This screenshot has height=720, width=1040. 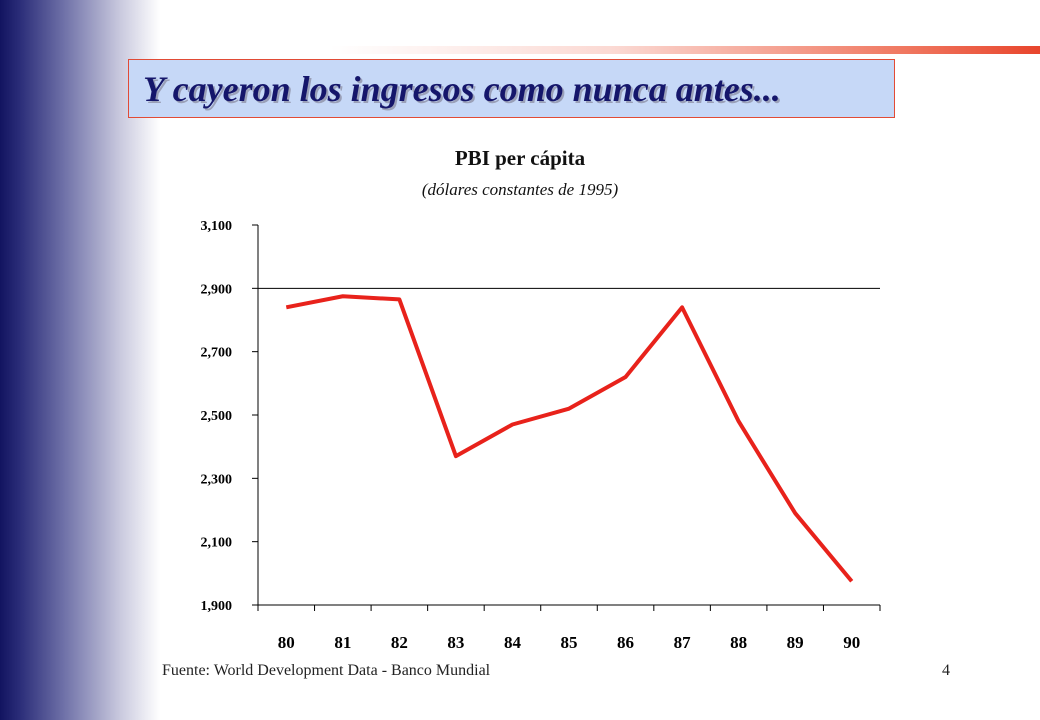 I want to click on chart-subtitle: (dólares constantes de 1995), so click(x=520, y=189).